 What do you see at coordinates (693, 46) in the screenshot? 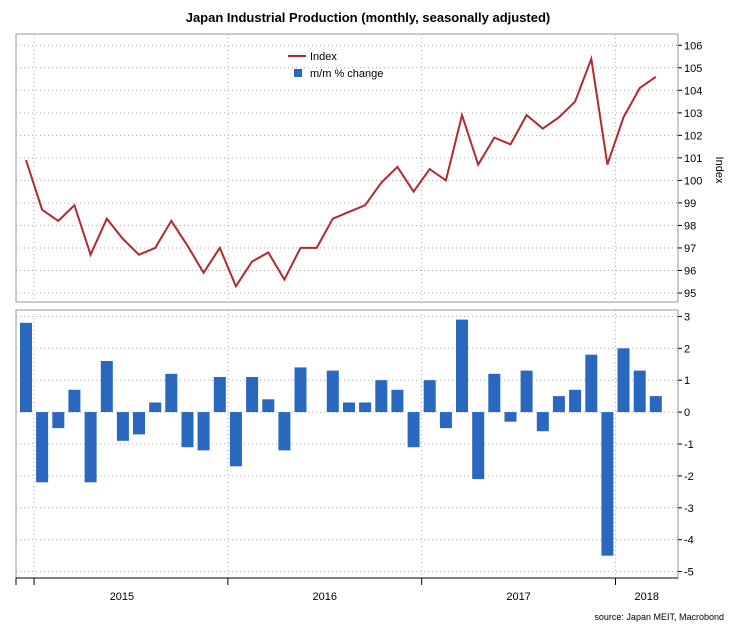
I see `top-tick-label: 106` at bounding box center [693, 46].